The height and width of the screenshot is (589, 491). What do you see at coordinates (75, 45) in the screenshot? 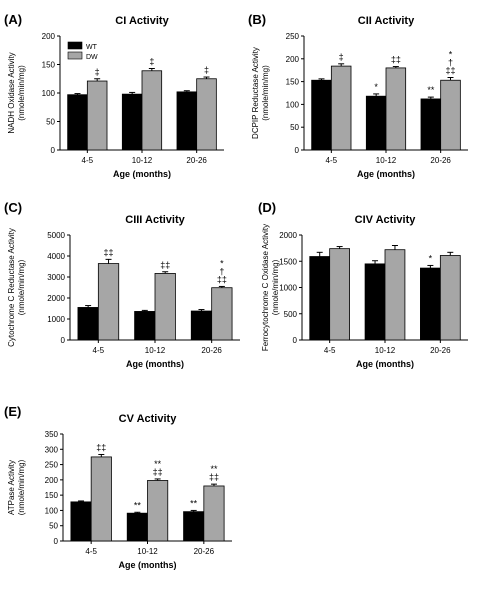
I see `legend-swatch-wt` at bounding box center [75, 45].